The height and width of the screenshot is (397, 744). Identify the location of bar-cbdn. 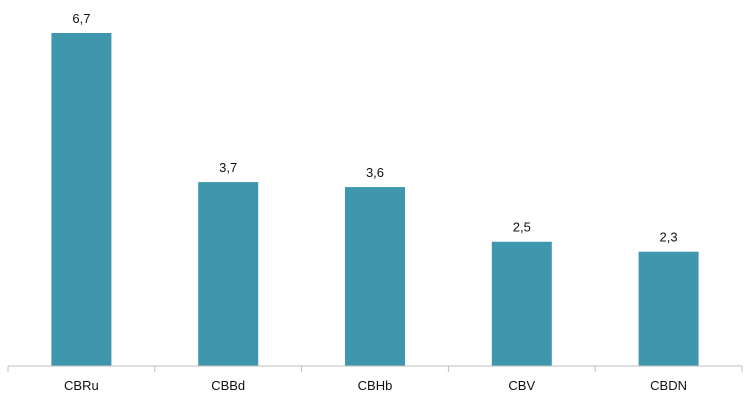
(668, 308).